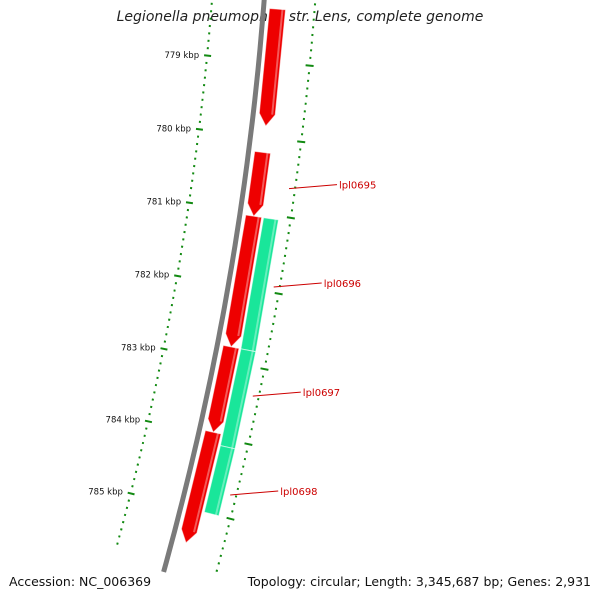 This screenshot has height=600, width=600. What do you see at coordinates (181, 56) in the screenshot?
I see `ruler-tick-label: 779 kbp` at bounding box center [181, 56].